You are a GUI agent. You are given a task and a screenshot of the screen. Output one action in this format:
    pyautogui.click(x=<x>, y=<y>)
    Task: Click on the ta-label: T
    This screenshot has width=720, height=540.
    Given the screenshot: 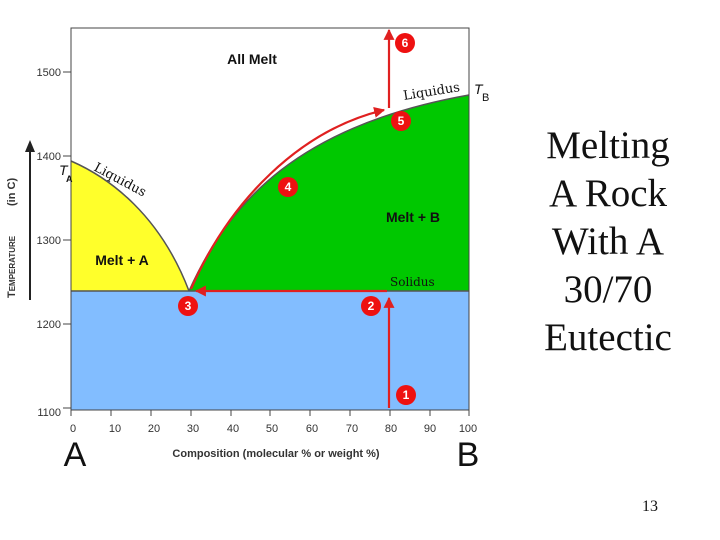 What is the action you would take?
    pyautogui.click(x=64, y=170)
    